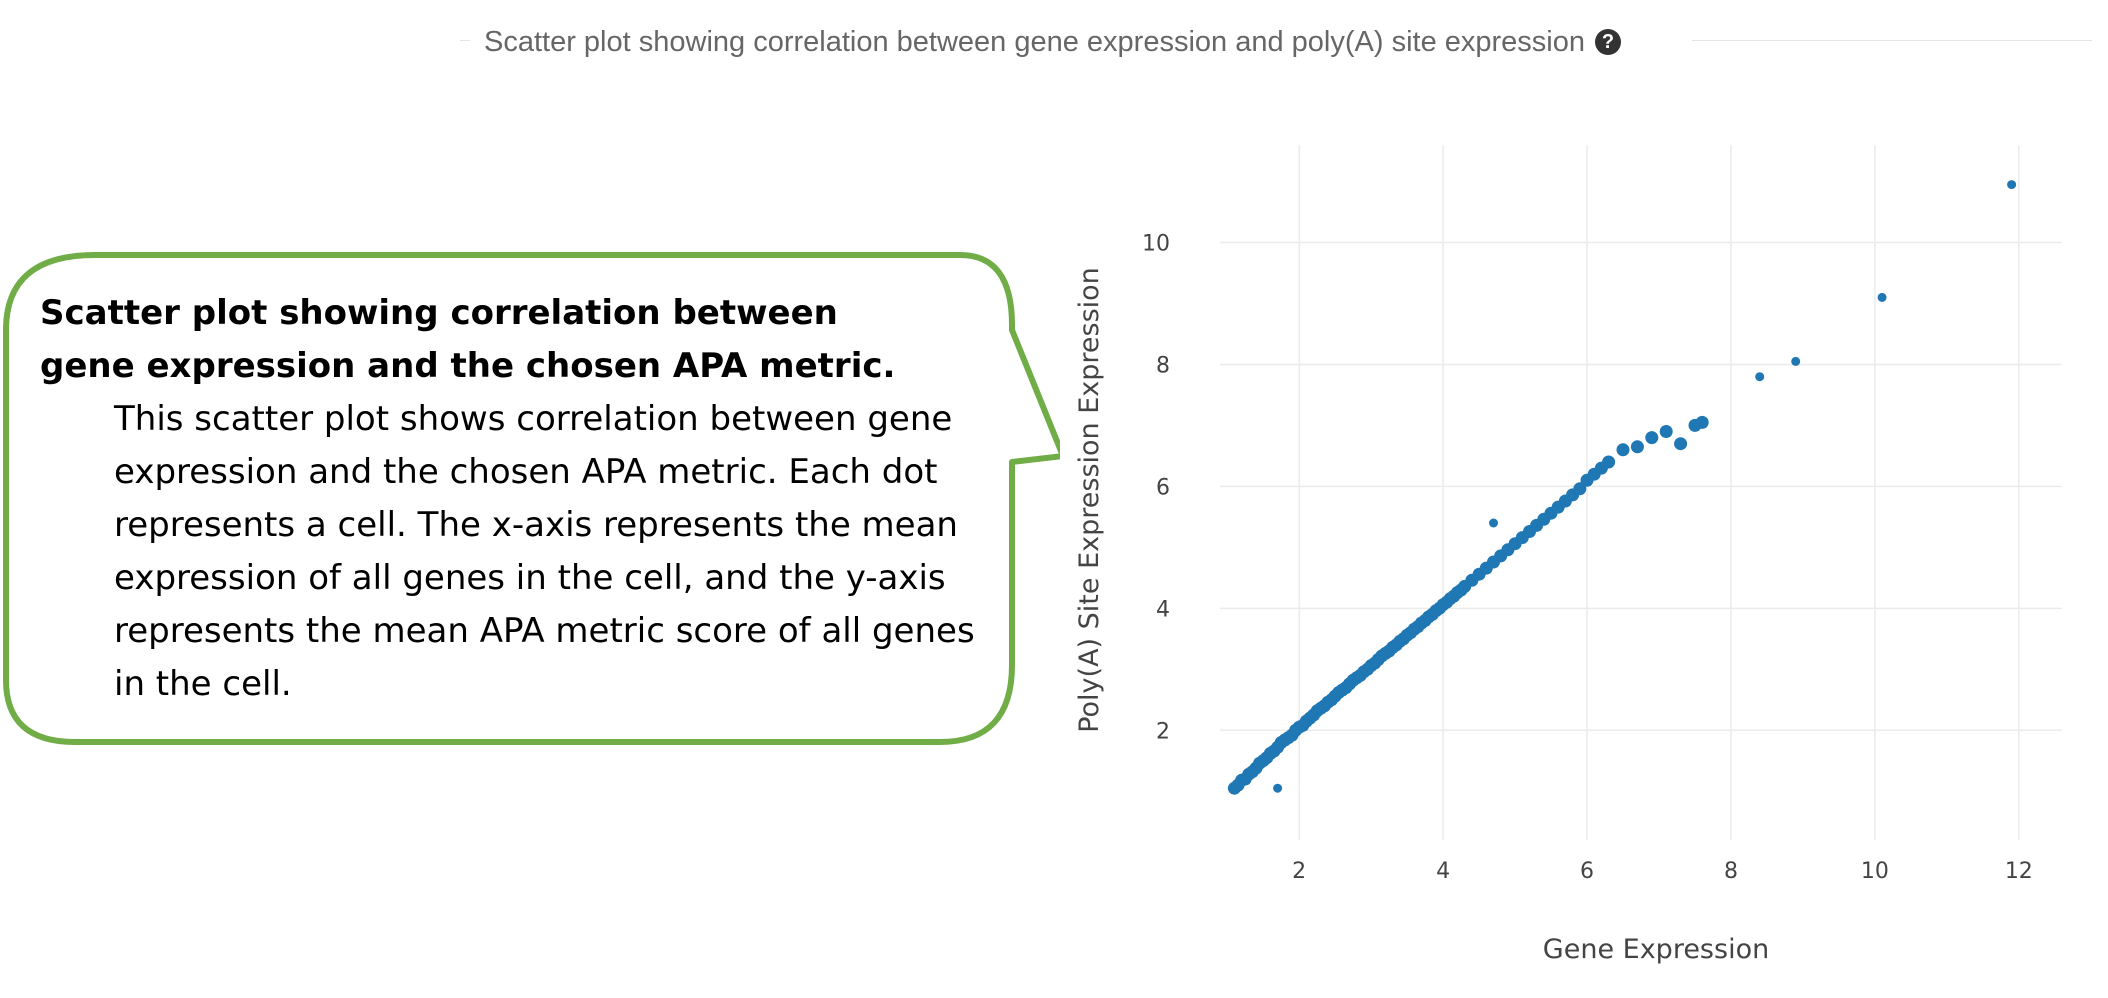 This screenshot has height=998, width=2108. Describe the element at coordinates (1156, 244) in the screenshot. I see `y-tick-label: 10` at that location.